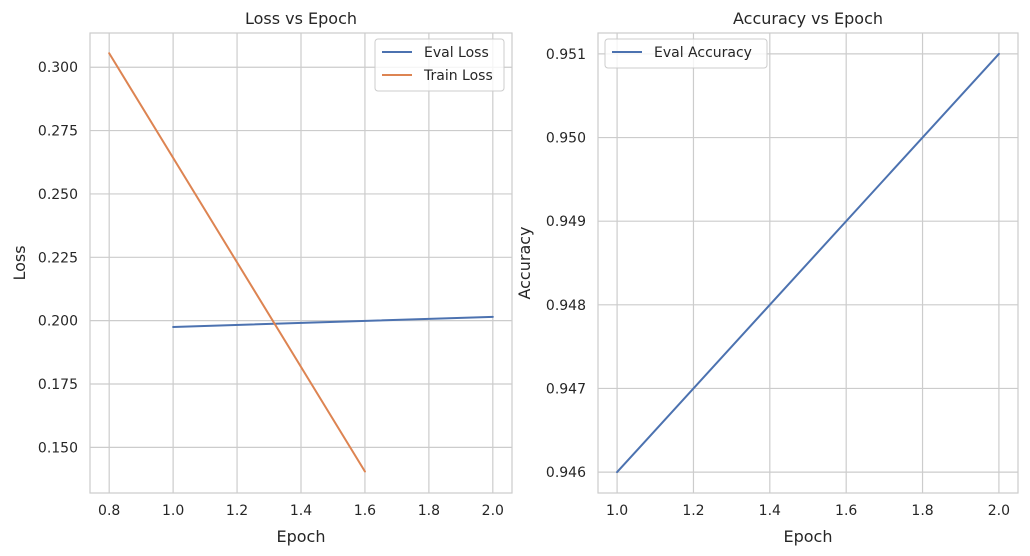 Image resolution: width=1030 pixels, height=556 pixels. I want to click on x-tick-labels: 0.8 1.0 1.2 1.4 1.6 1.8 2.0, so click(301, 511).